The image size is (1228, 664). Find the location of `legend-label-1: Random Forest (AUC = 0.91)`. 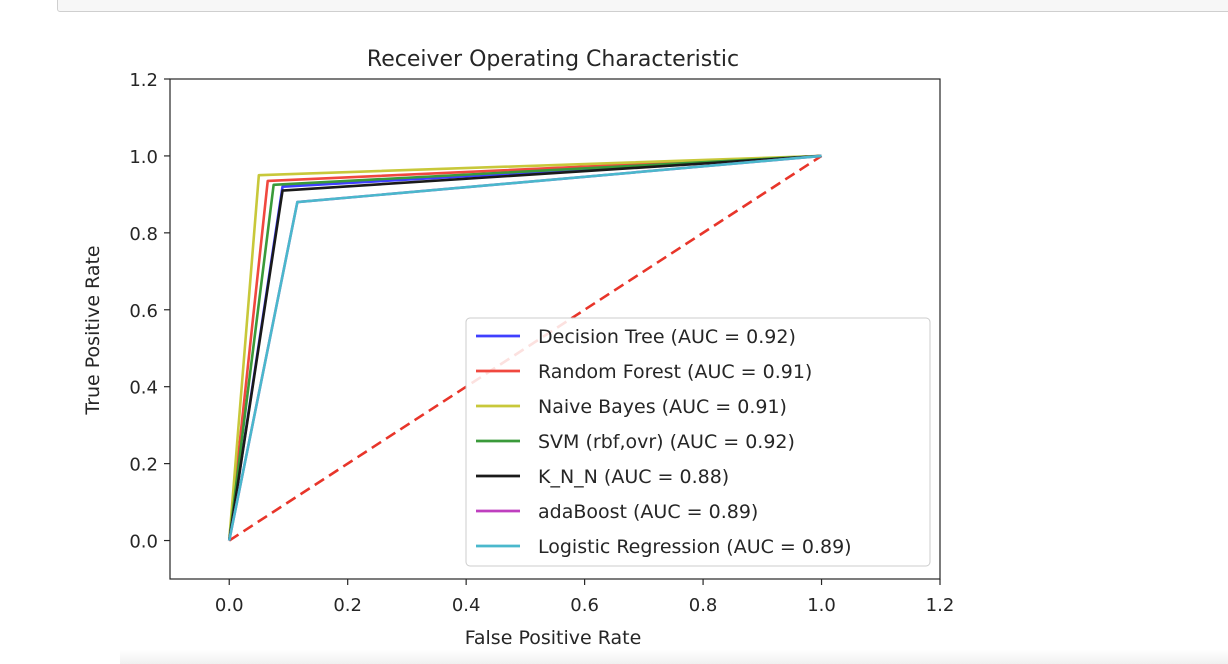

legend-label-1: Random Forest (AUC = 0.91) is located at coordinates (675, 372).